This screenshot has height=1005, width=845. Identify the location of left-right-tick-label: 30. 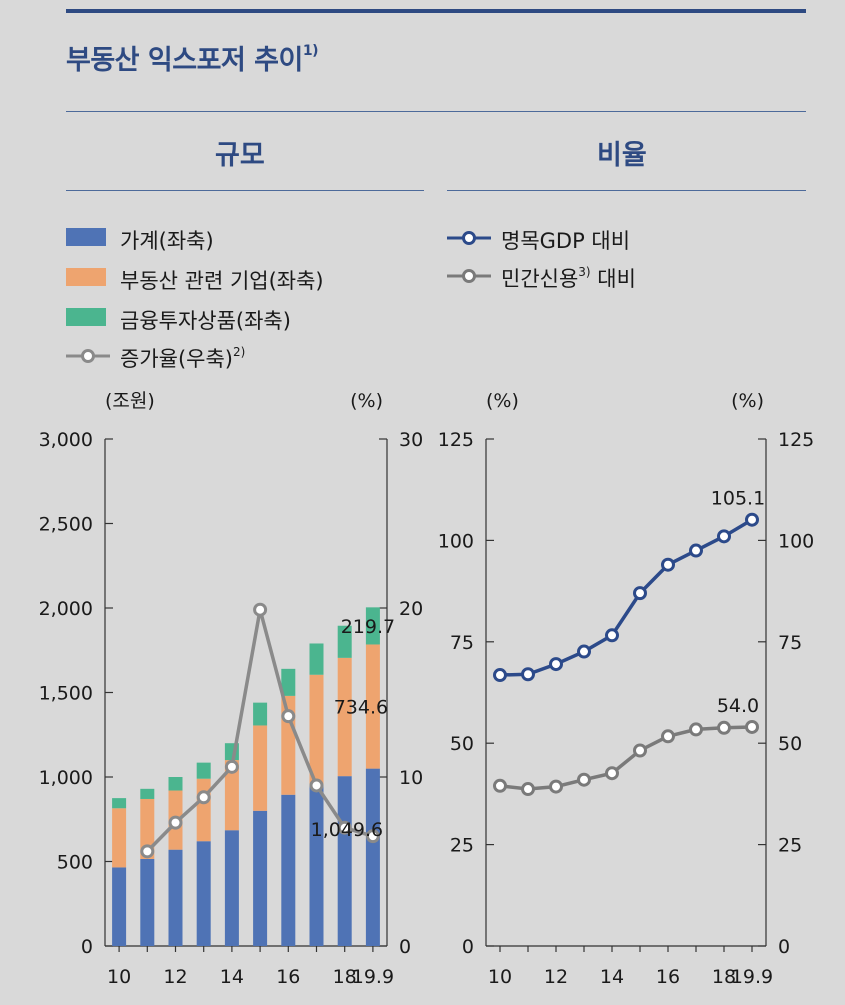
(411, 440).